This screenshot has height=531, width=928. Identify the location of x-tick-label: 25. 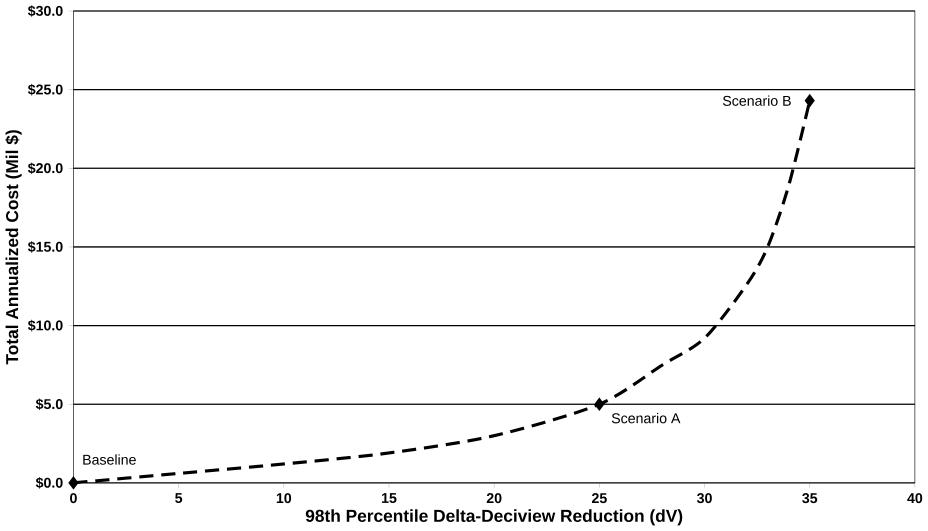
(599, 498).